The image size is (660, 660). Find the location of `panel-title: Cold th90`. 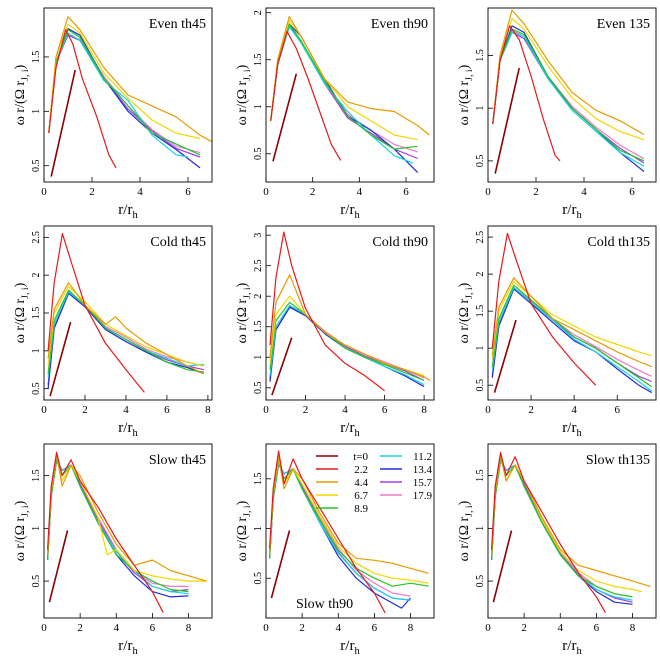

panel-title: Cold th90 is located at coordinates (400, 242).